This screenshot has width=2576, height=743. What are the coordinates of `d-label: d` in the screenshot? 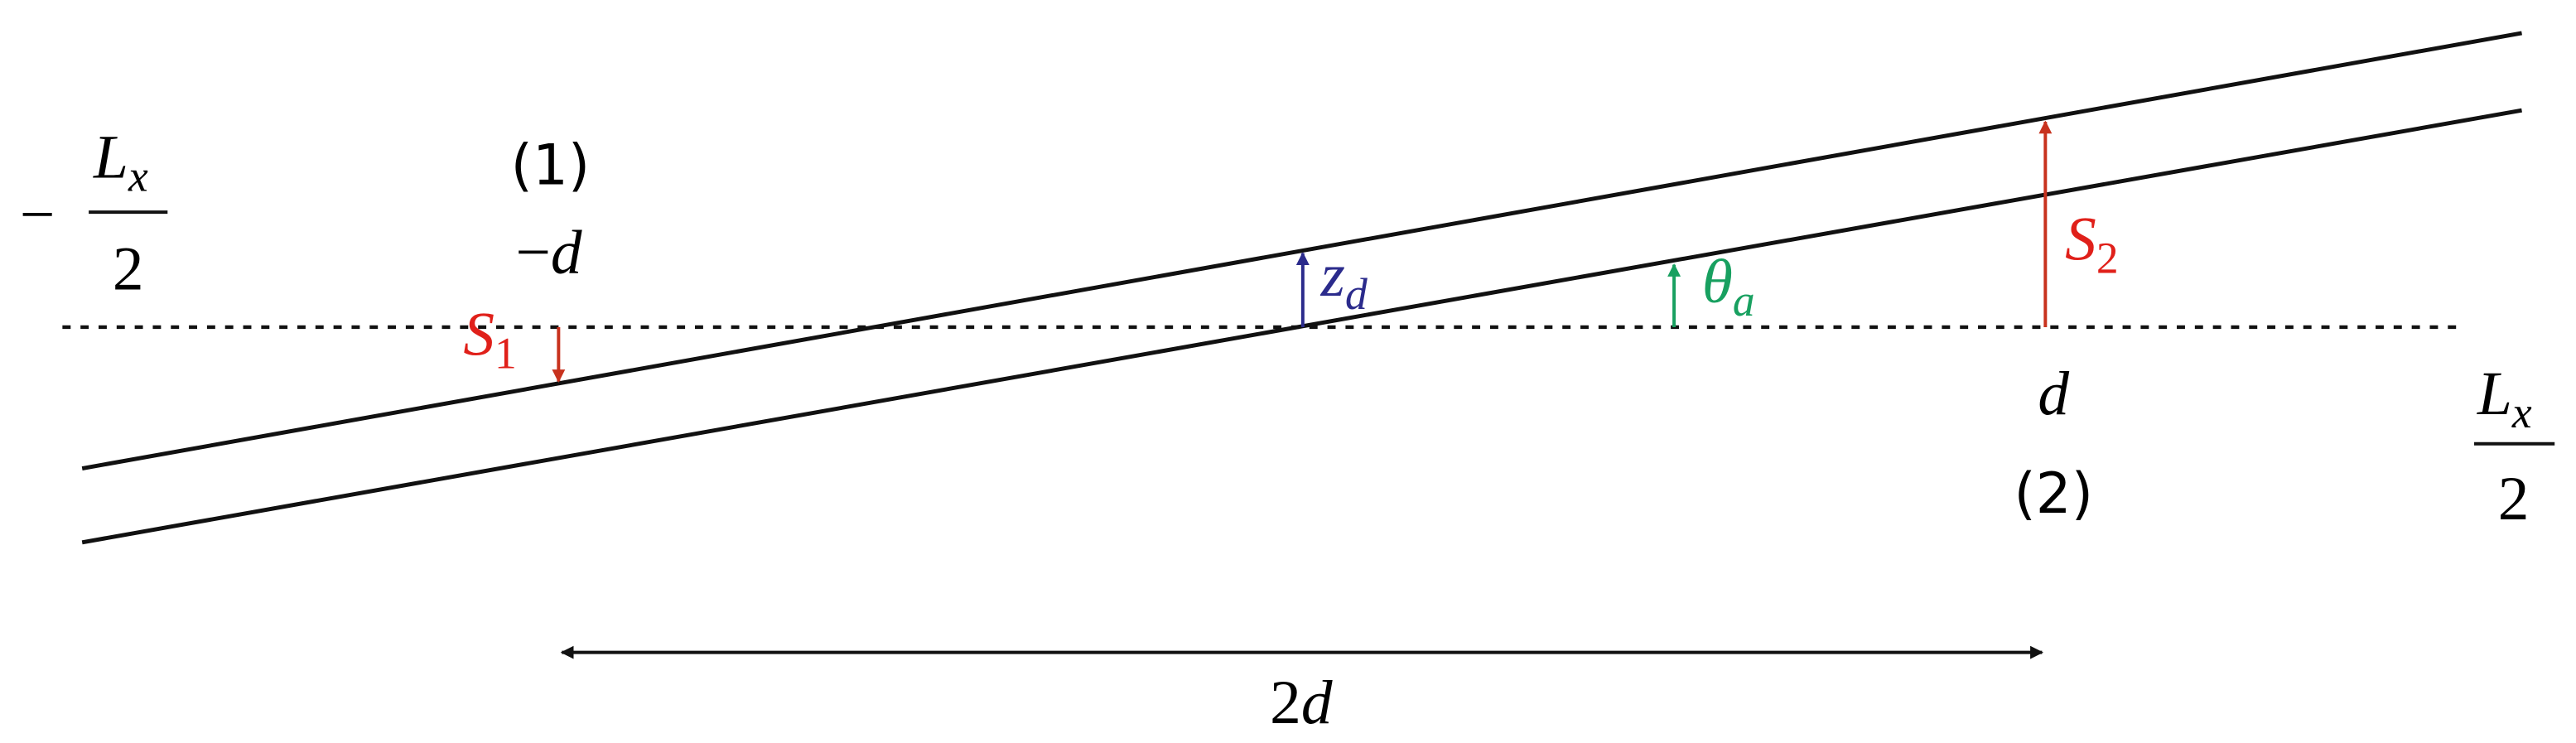 It's located at (2053, 393).